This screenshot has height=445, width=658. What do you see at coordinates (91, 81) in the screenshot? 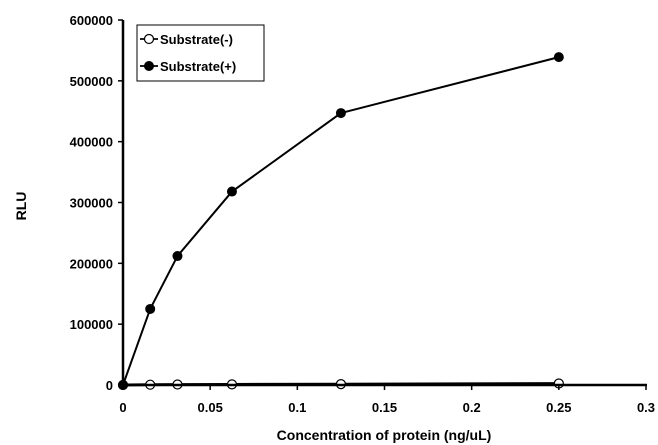
I see `y-tick-label: 500000` at bounding box center [91, 81].